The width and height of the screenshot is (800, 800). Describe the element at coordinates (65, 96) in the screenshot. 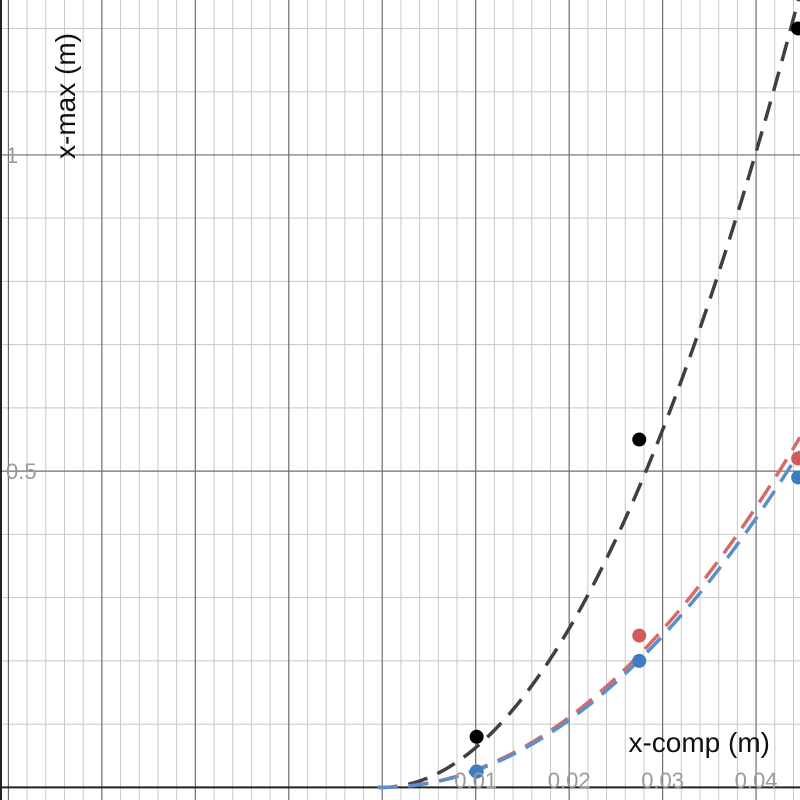

I see `y-axis-title: x-max (m)` at that location.